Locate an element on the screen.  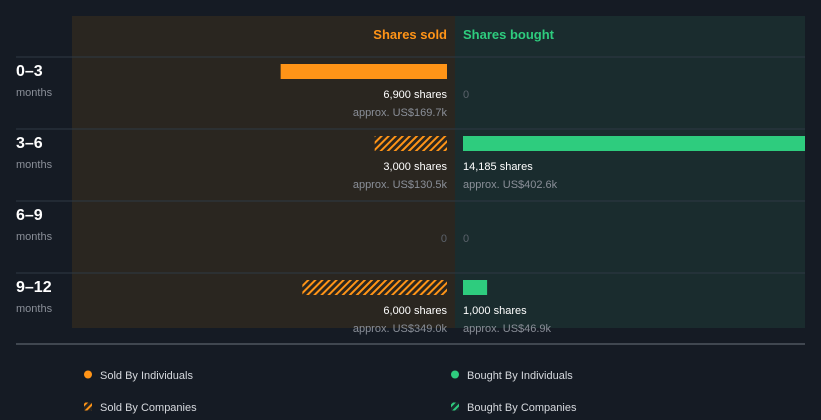
header-shares-sold: Shares sold is located at coordinates (410, 34).